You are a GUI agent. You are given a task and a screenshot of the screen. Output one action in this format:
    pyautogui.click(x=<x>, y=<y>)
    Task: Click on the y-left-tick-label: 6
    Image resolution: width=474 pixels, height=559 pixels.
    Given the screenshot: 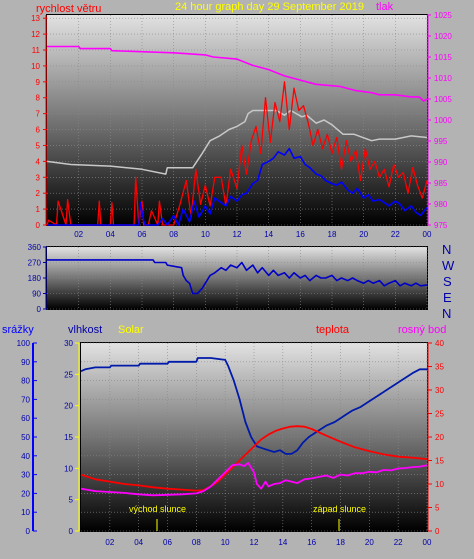 What is the action you would take?
    pyautogui.click(x=38, y=130)
    